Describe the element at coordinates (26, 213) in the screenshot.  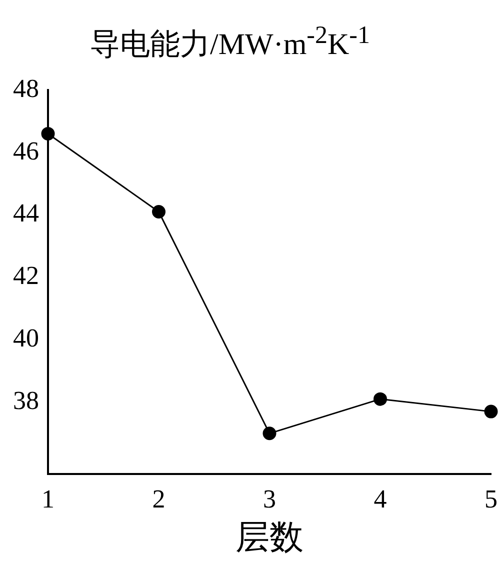
I see `y-tick-label: 44` at that location.